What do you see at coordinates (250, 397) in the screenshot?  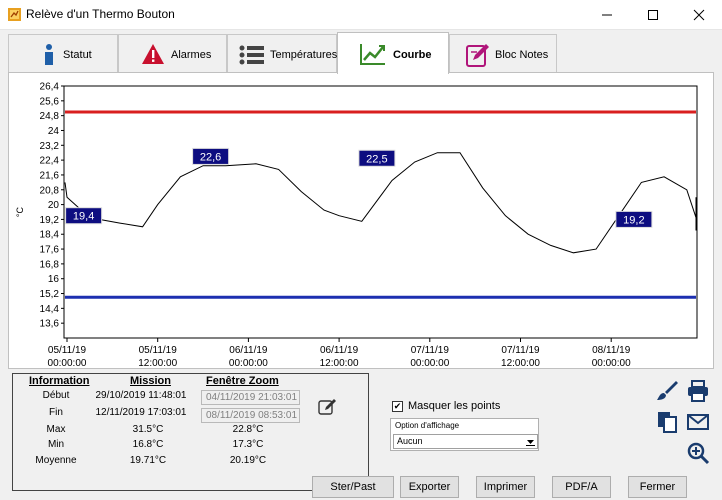 I see `zoom-start-field: 04/11/2019 21:03:01` at bounding box center [250, 397].